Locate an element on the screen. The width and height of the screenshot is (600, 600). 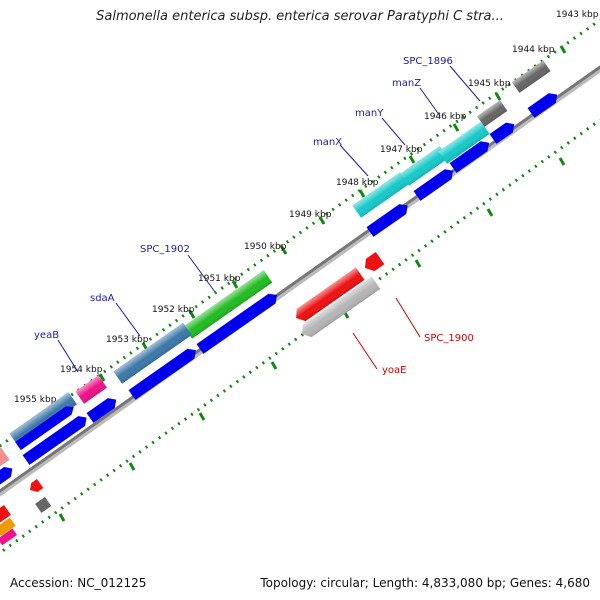
gene-label-manY: manY is located at coordinates (369, 113).